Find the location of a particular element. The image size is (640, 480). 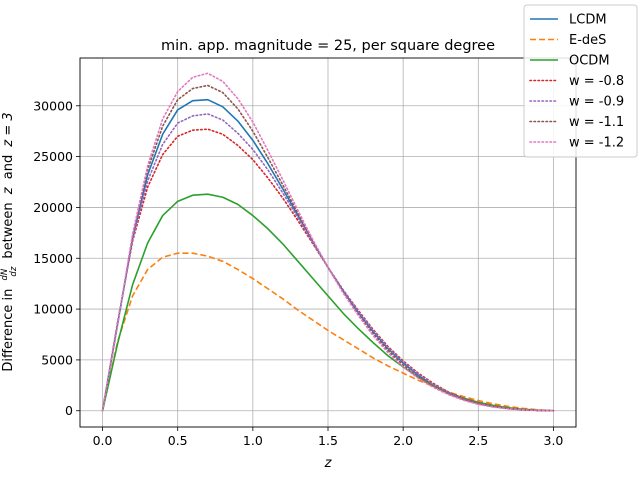

svg-text:Difference in dN d: Difference in dN dz between z and z = 3 is located at coordinates (10, 241).